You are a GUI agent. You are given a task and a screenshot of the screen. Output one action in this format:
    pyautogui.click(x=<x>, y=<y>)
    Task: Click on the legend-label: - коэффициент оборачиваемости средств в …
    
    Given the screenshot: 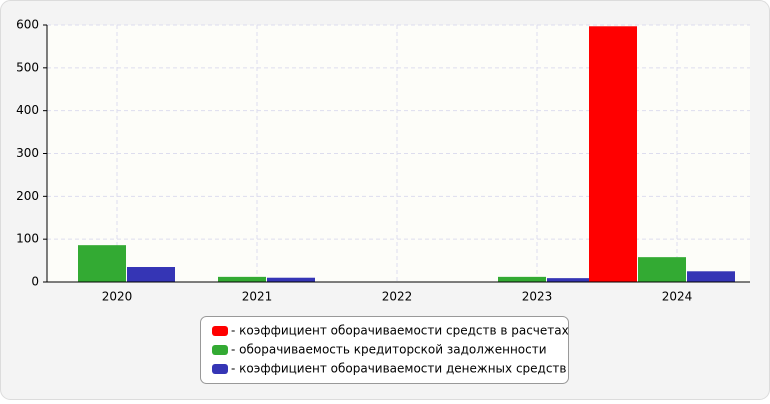 What is the action you would take?
    pyautogui.click(x=400, y=331)
    